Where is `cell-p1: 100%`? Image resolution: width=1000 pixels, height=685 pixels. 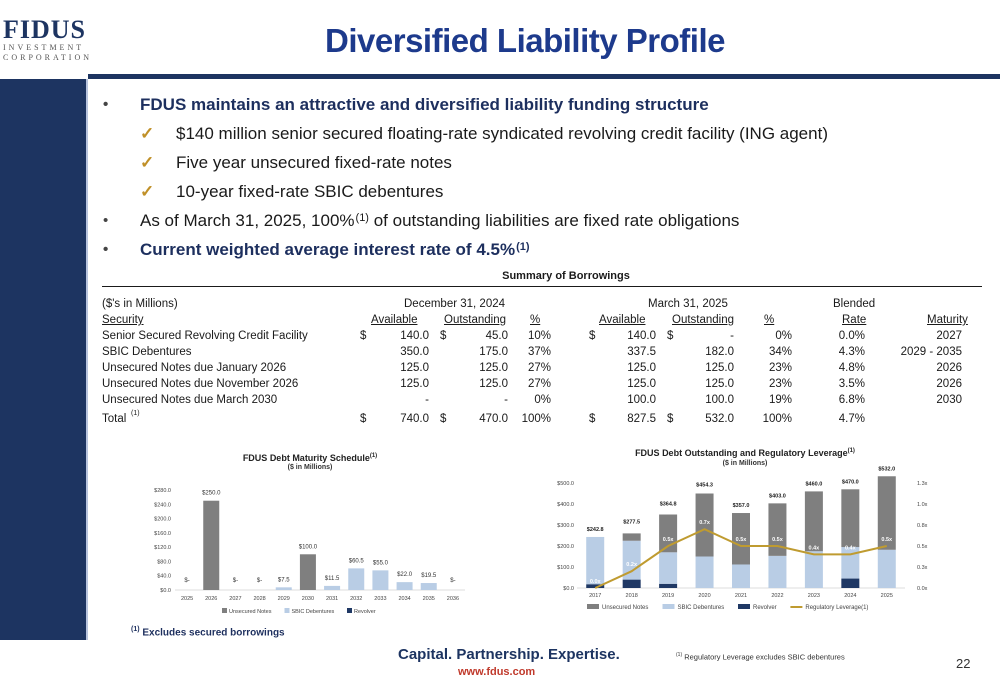
cell-p1: 100% is located at coordinates (536, 419).